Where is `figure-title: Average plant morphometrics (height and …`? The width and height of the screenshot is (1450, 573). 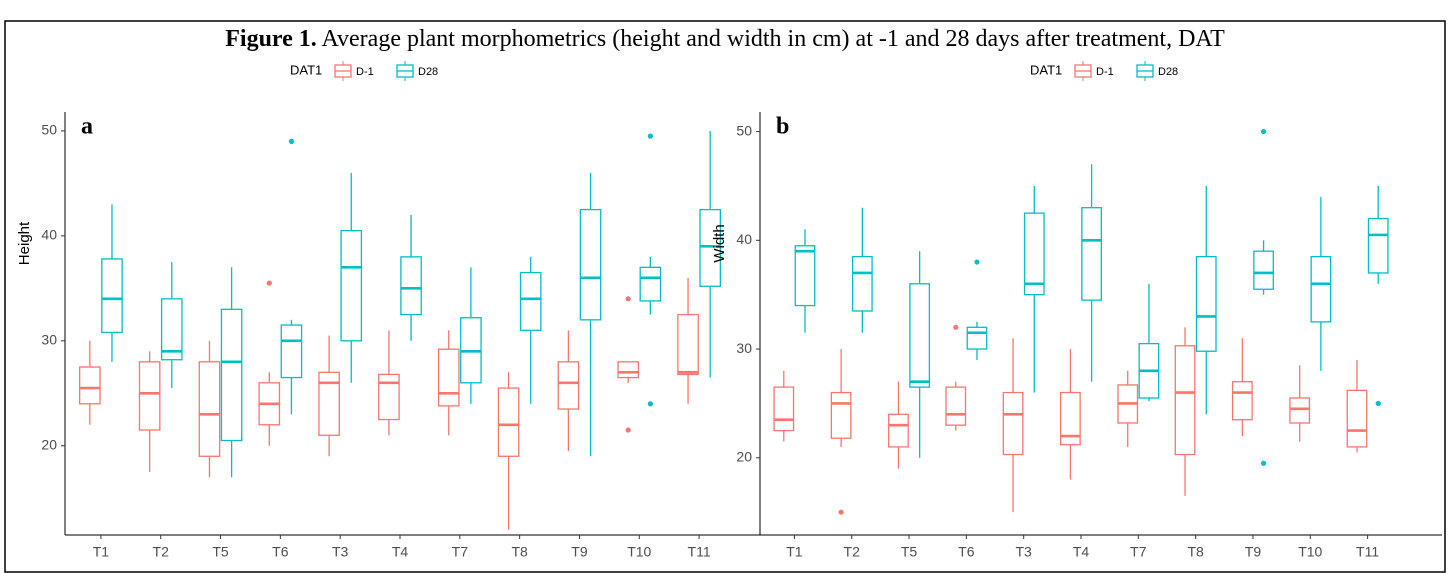 figure-title: Average plant morphometrics (height and … is located at coordinates (773, 39).